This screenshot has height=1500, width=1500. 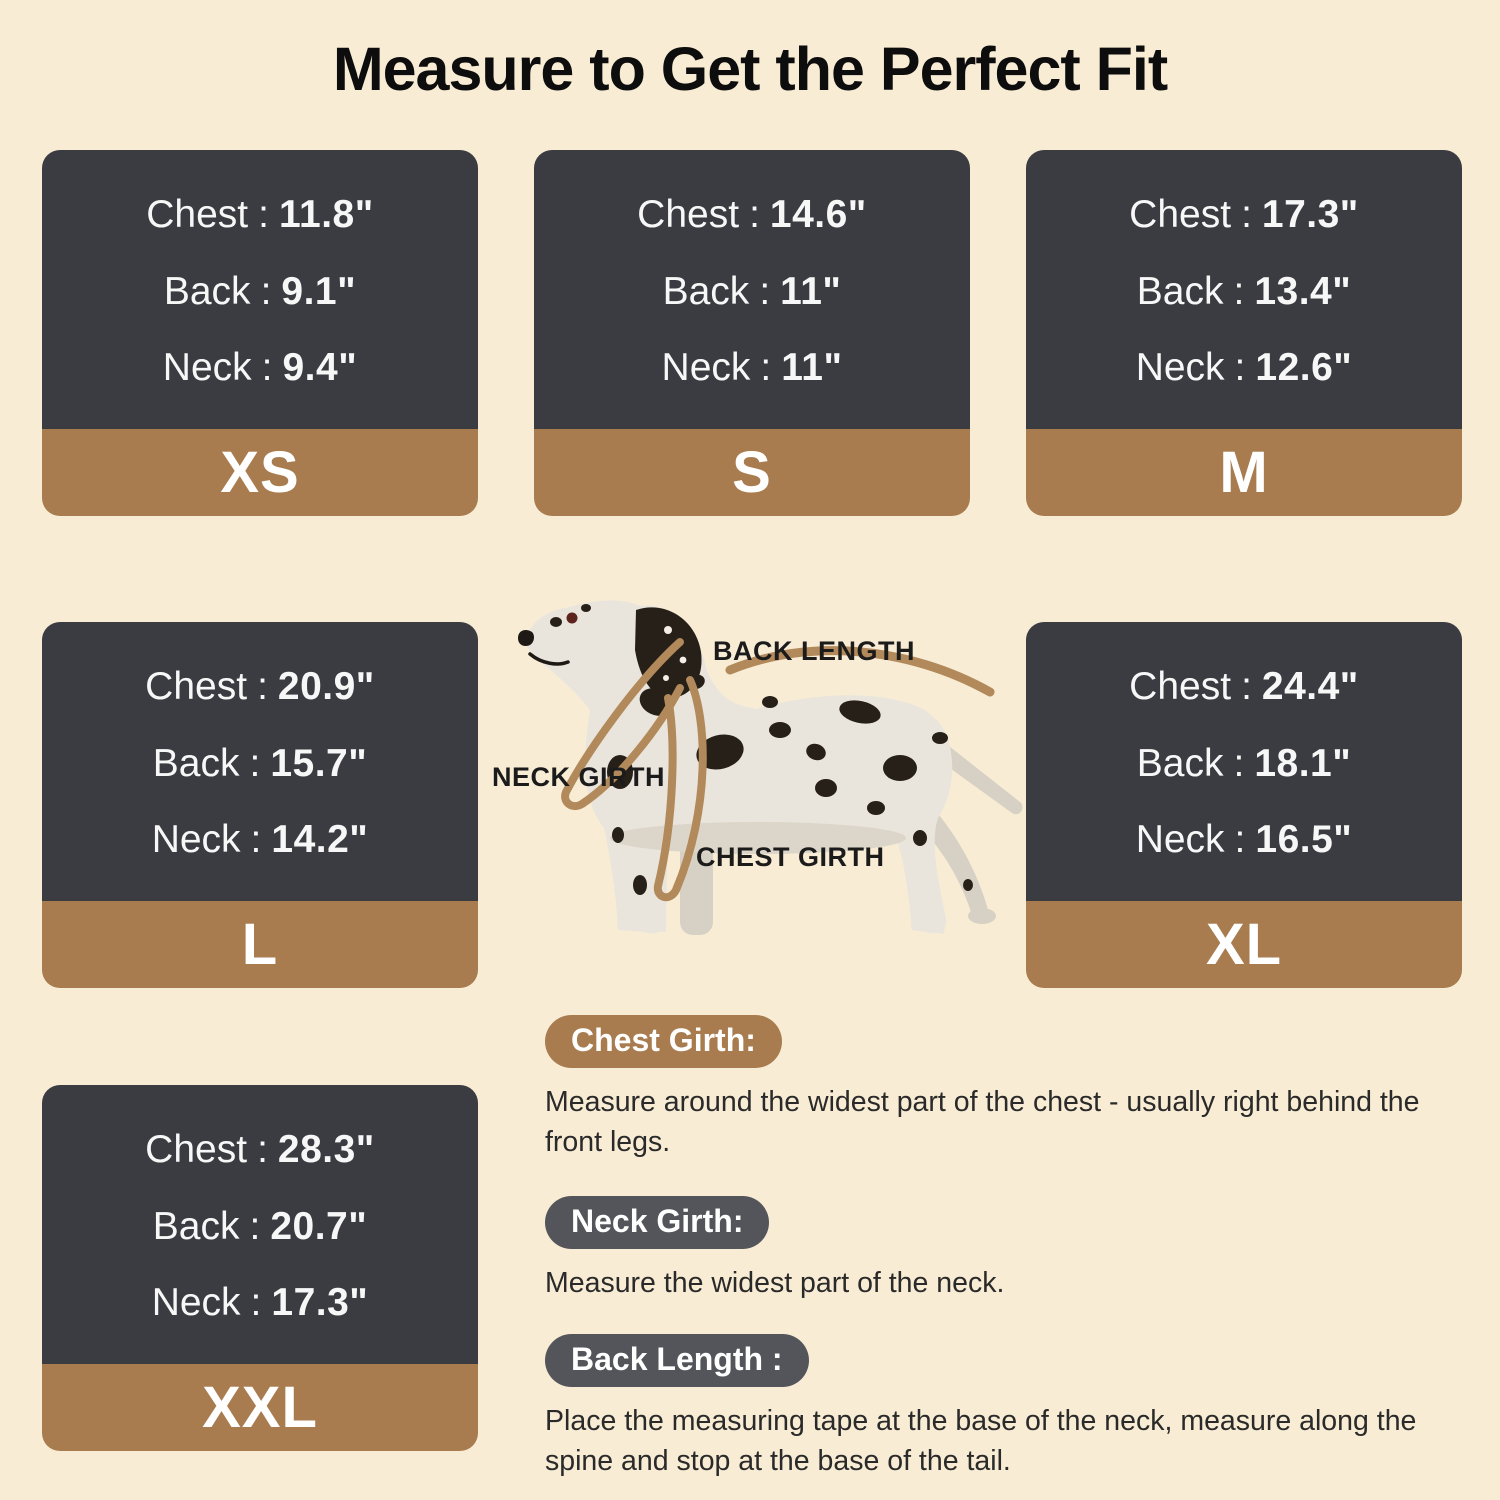 I want to click on neck-measurement: Neck:16.5", so click(x=1244, y=840).